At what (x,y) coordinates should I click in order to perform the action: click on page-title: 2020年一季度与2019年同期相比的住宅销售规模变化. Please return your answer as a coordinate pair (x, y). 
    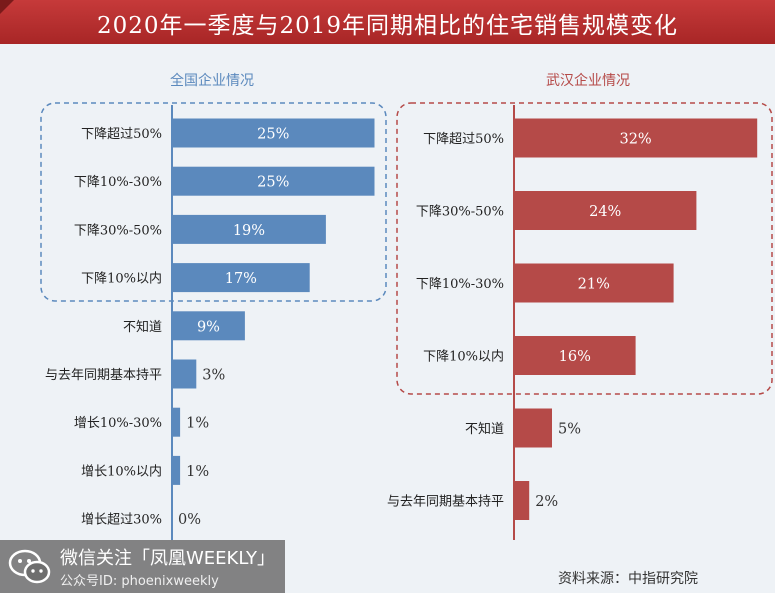
    Looking at the image, I should click on (387, 26).